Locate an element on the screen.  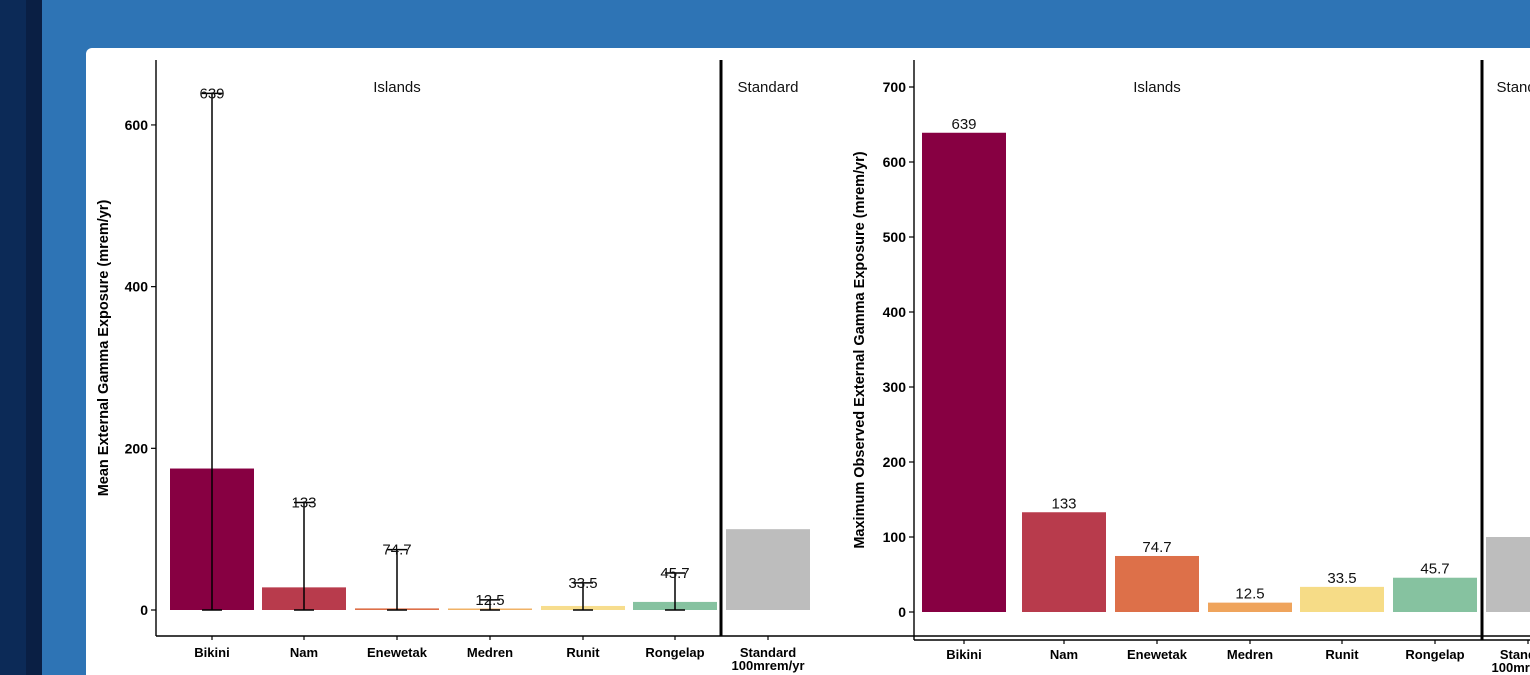
chart2-x-tick-label: Standard is located at coordinates (1515, 654).